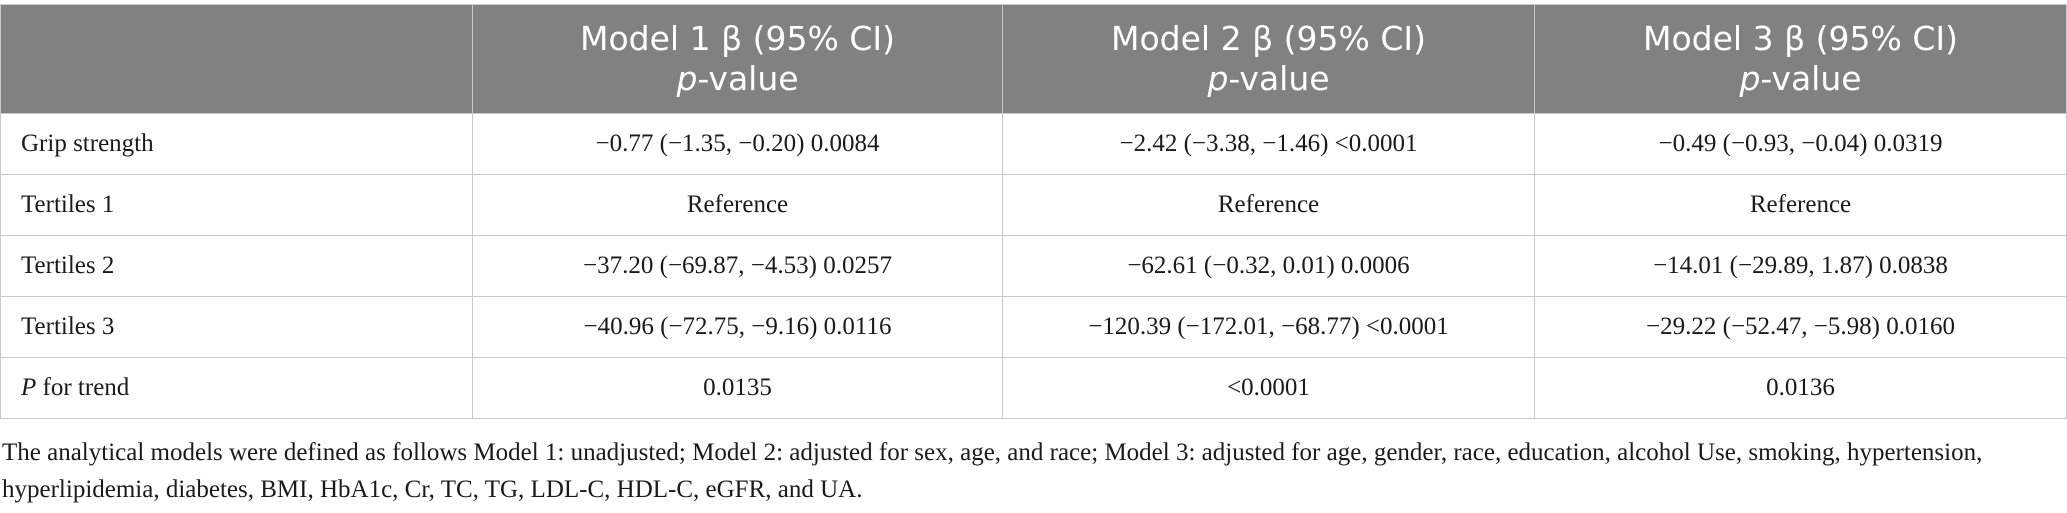 The image size is (2067, 513). What do you see at coordinates (236, 266) in the screenshot?
I see `row-label: Tertiles 2` at bounding box center [236, 266].